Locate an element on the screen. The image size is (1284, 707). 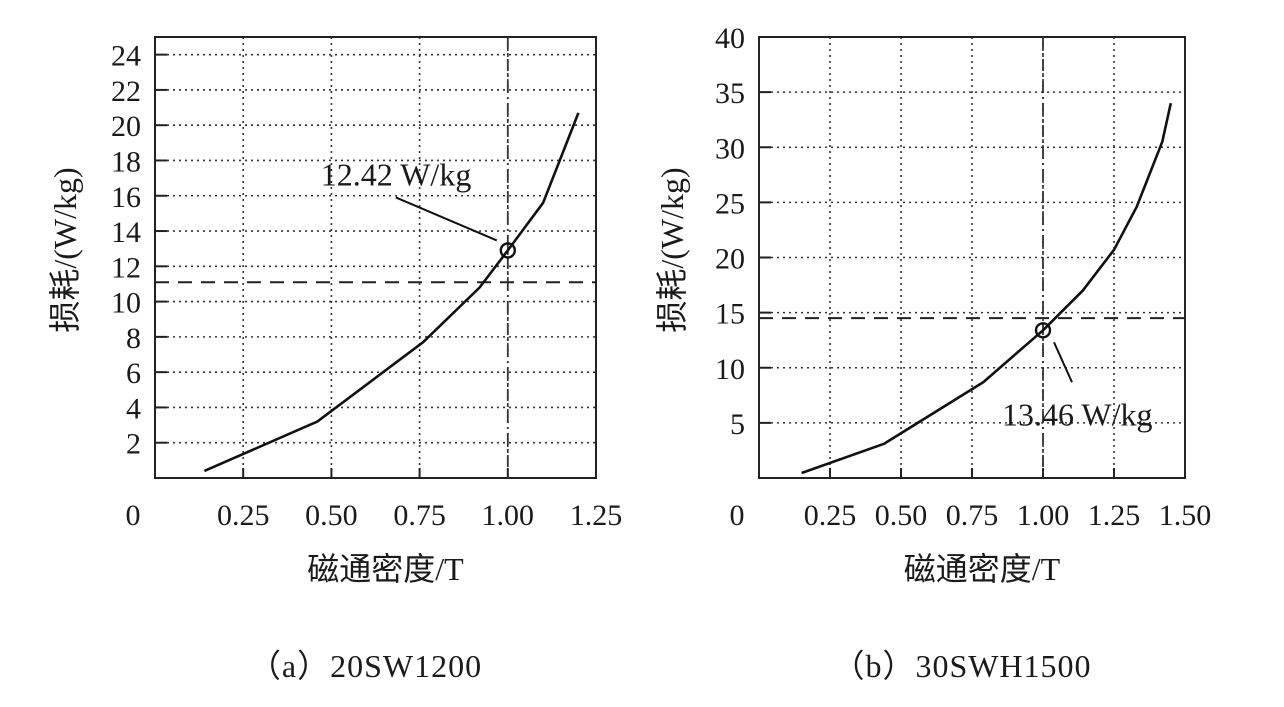
y-tick-label: 5 is located at coordinates (737, 424).